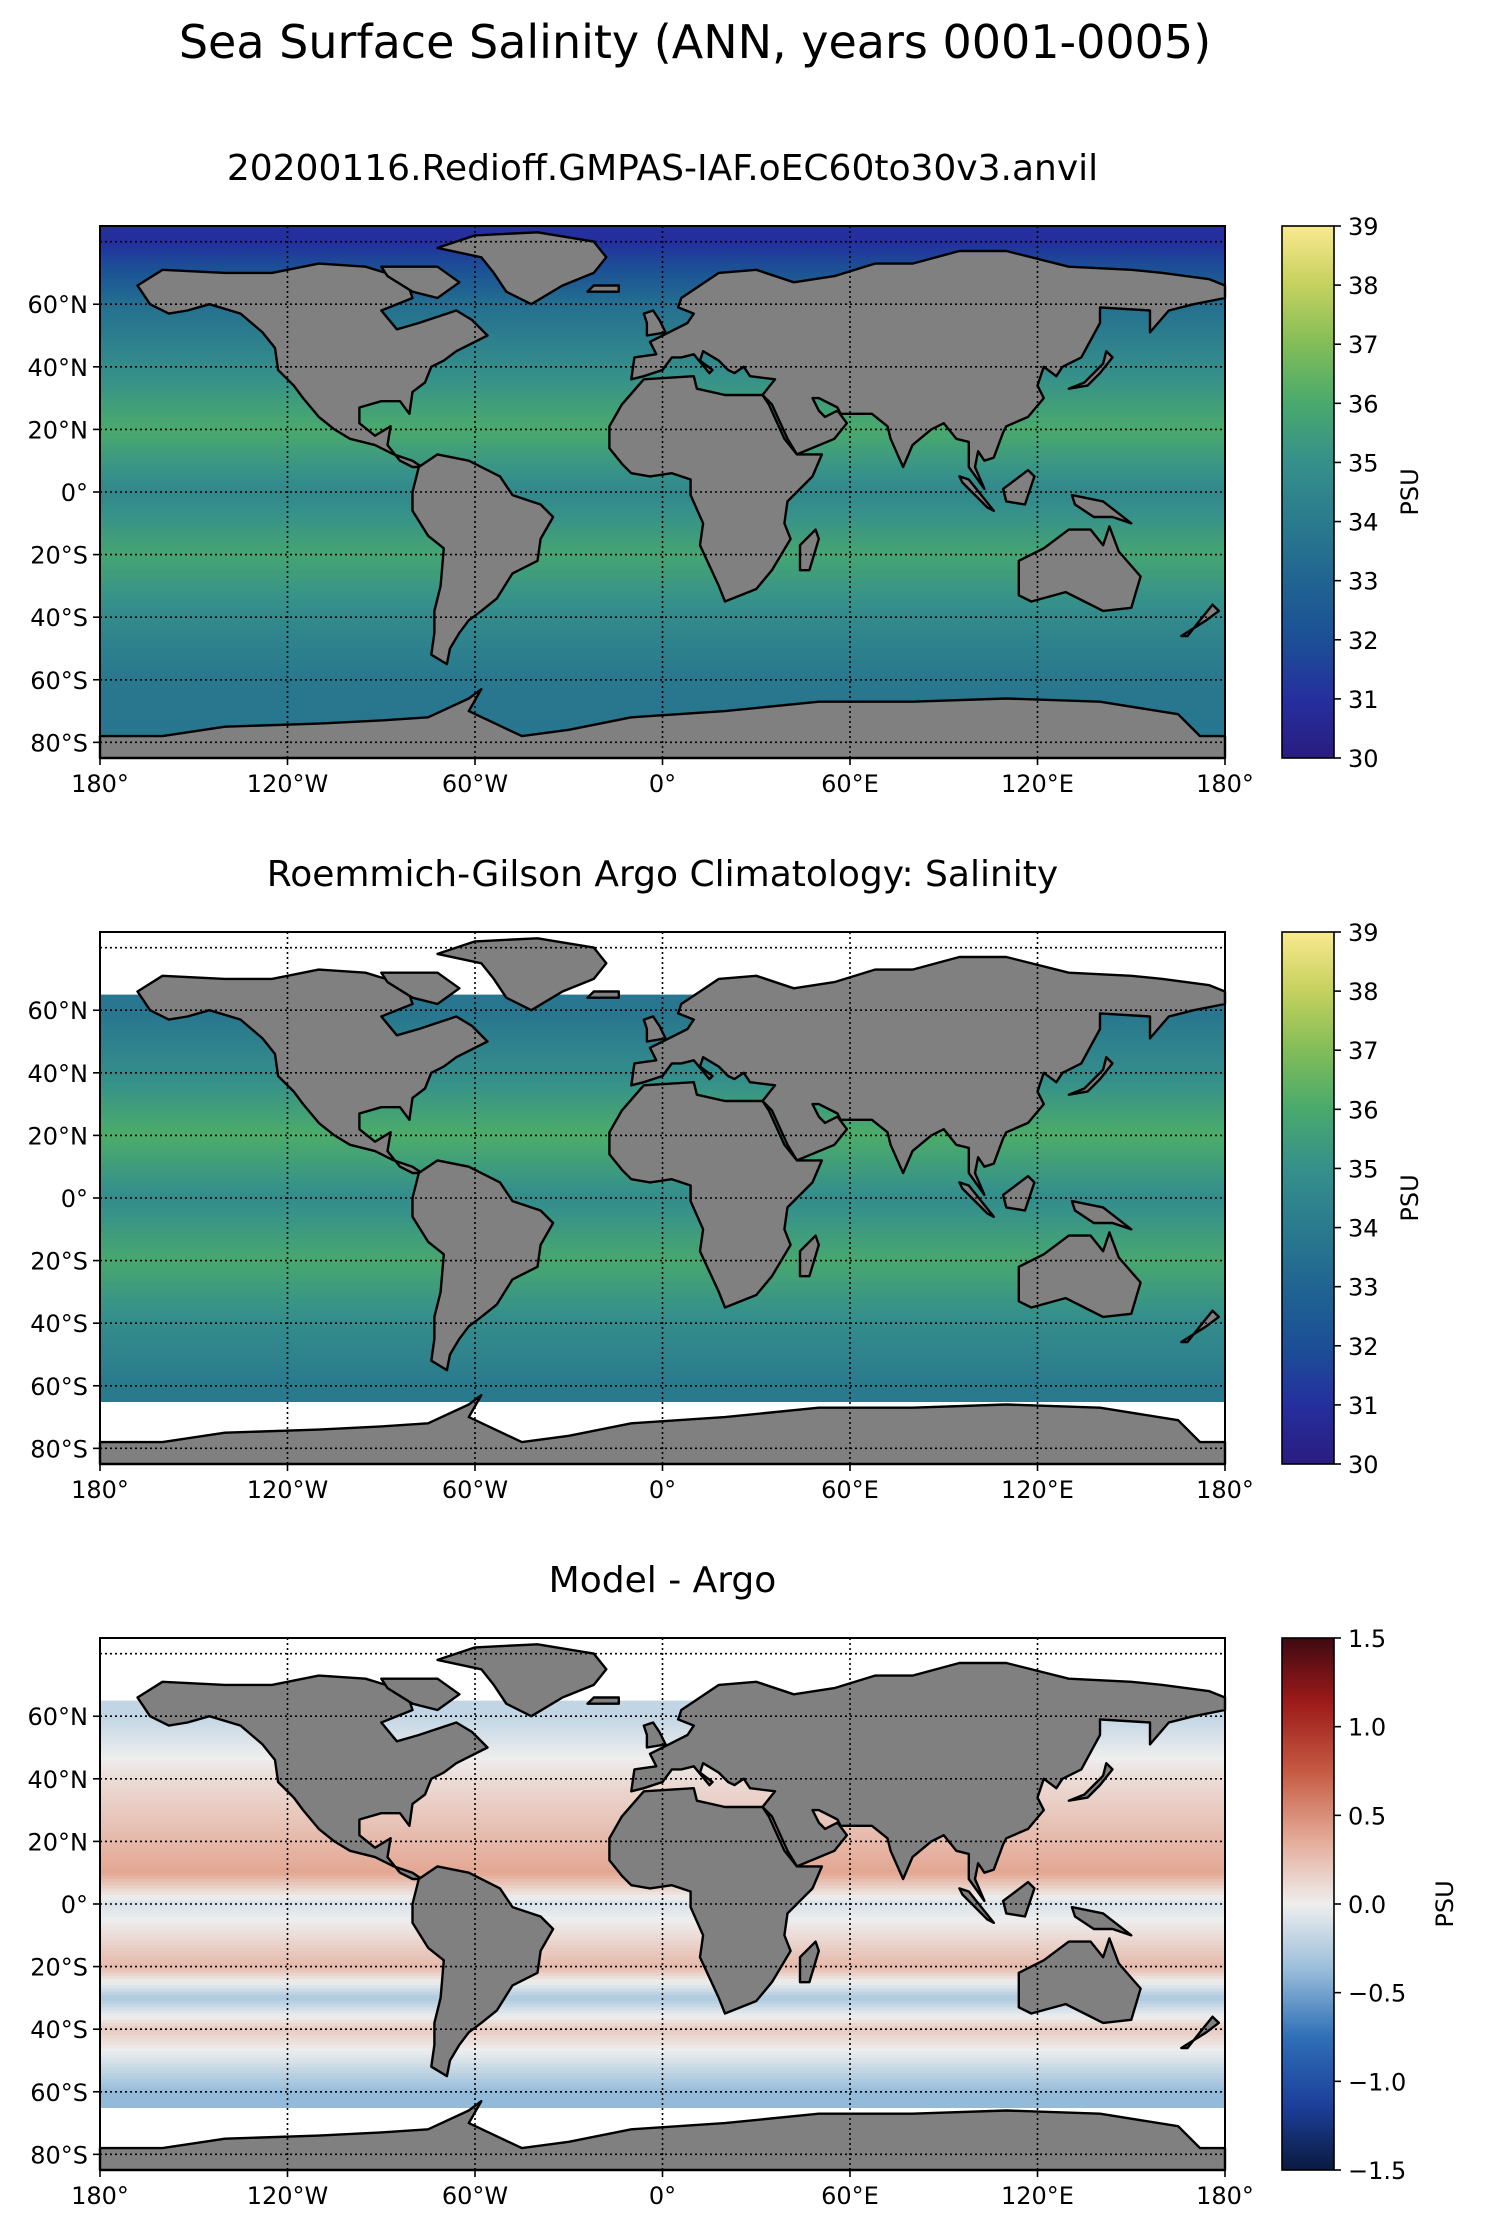 This screenshot has width=1487, height=2239. Describe the element at coordinates (1308, 1904) in the screenshot. I see `colorbar-gradient` at that location.